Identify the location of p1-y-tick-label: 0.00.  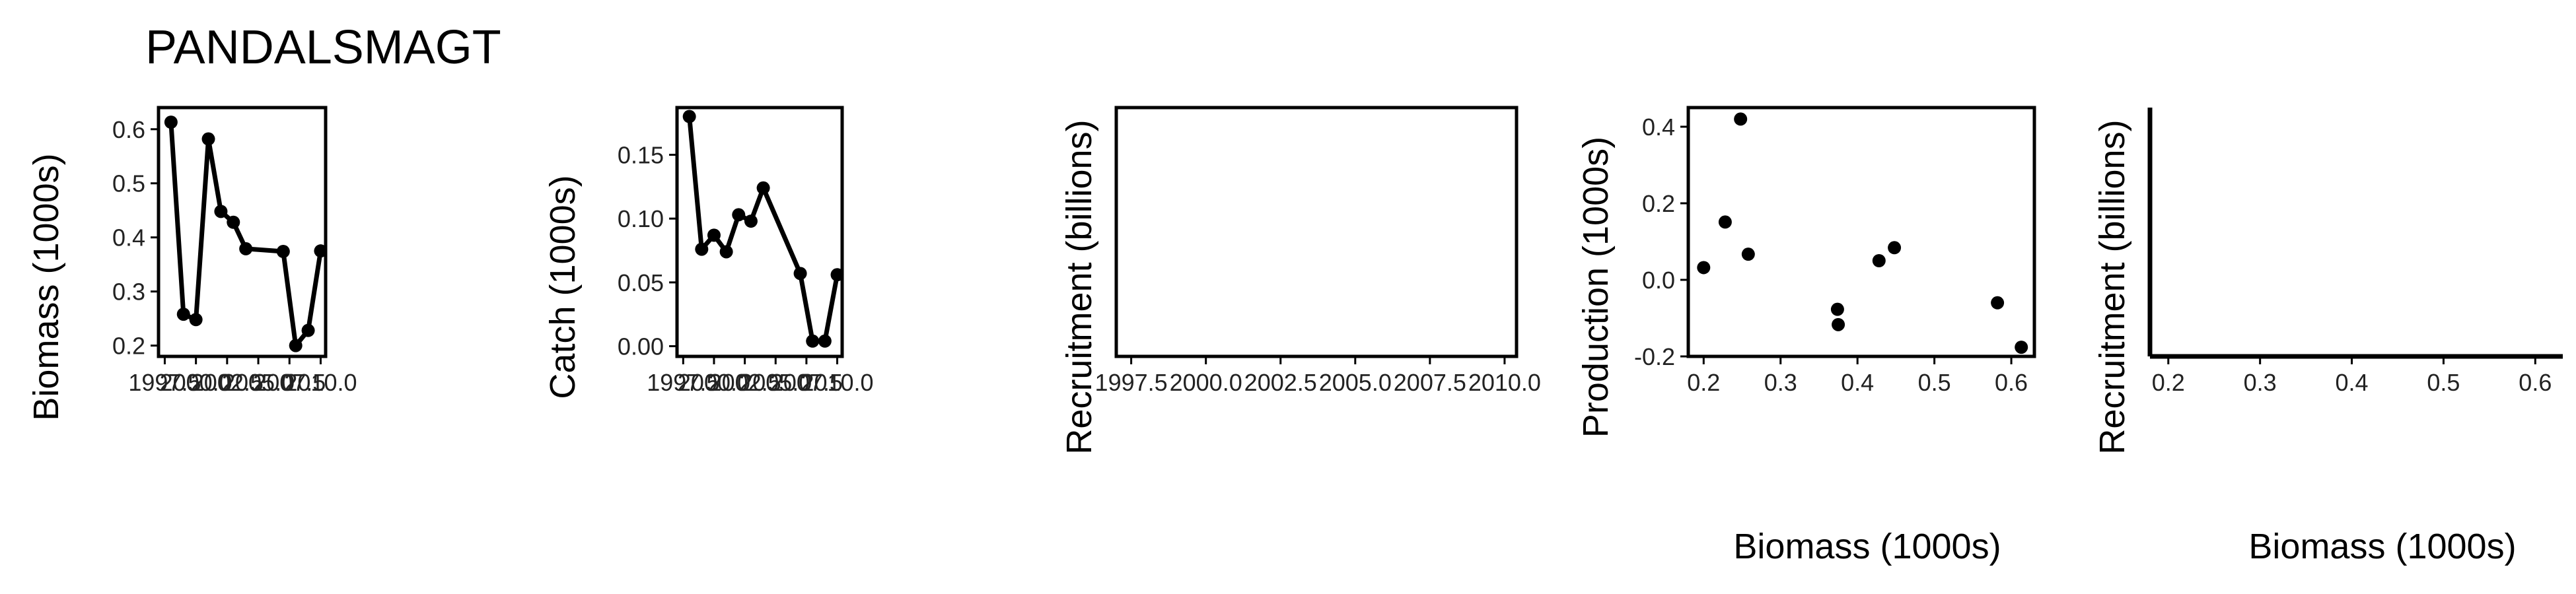
(641, 346).